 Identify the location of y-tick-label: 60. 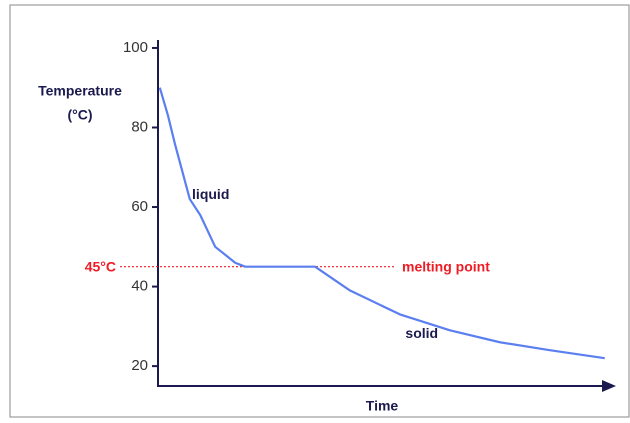
(139, 206).